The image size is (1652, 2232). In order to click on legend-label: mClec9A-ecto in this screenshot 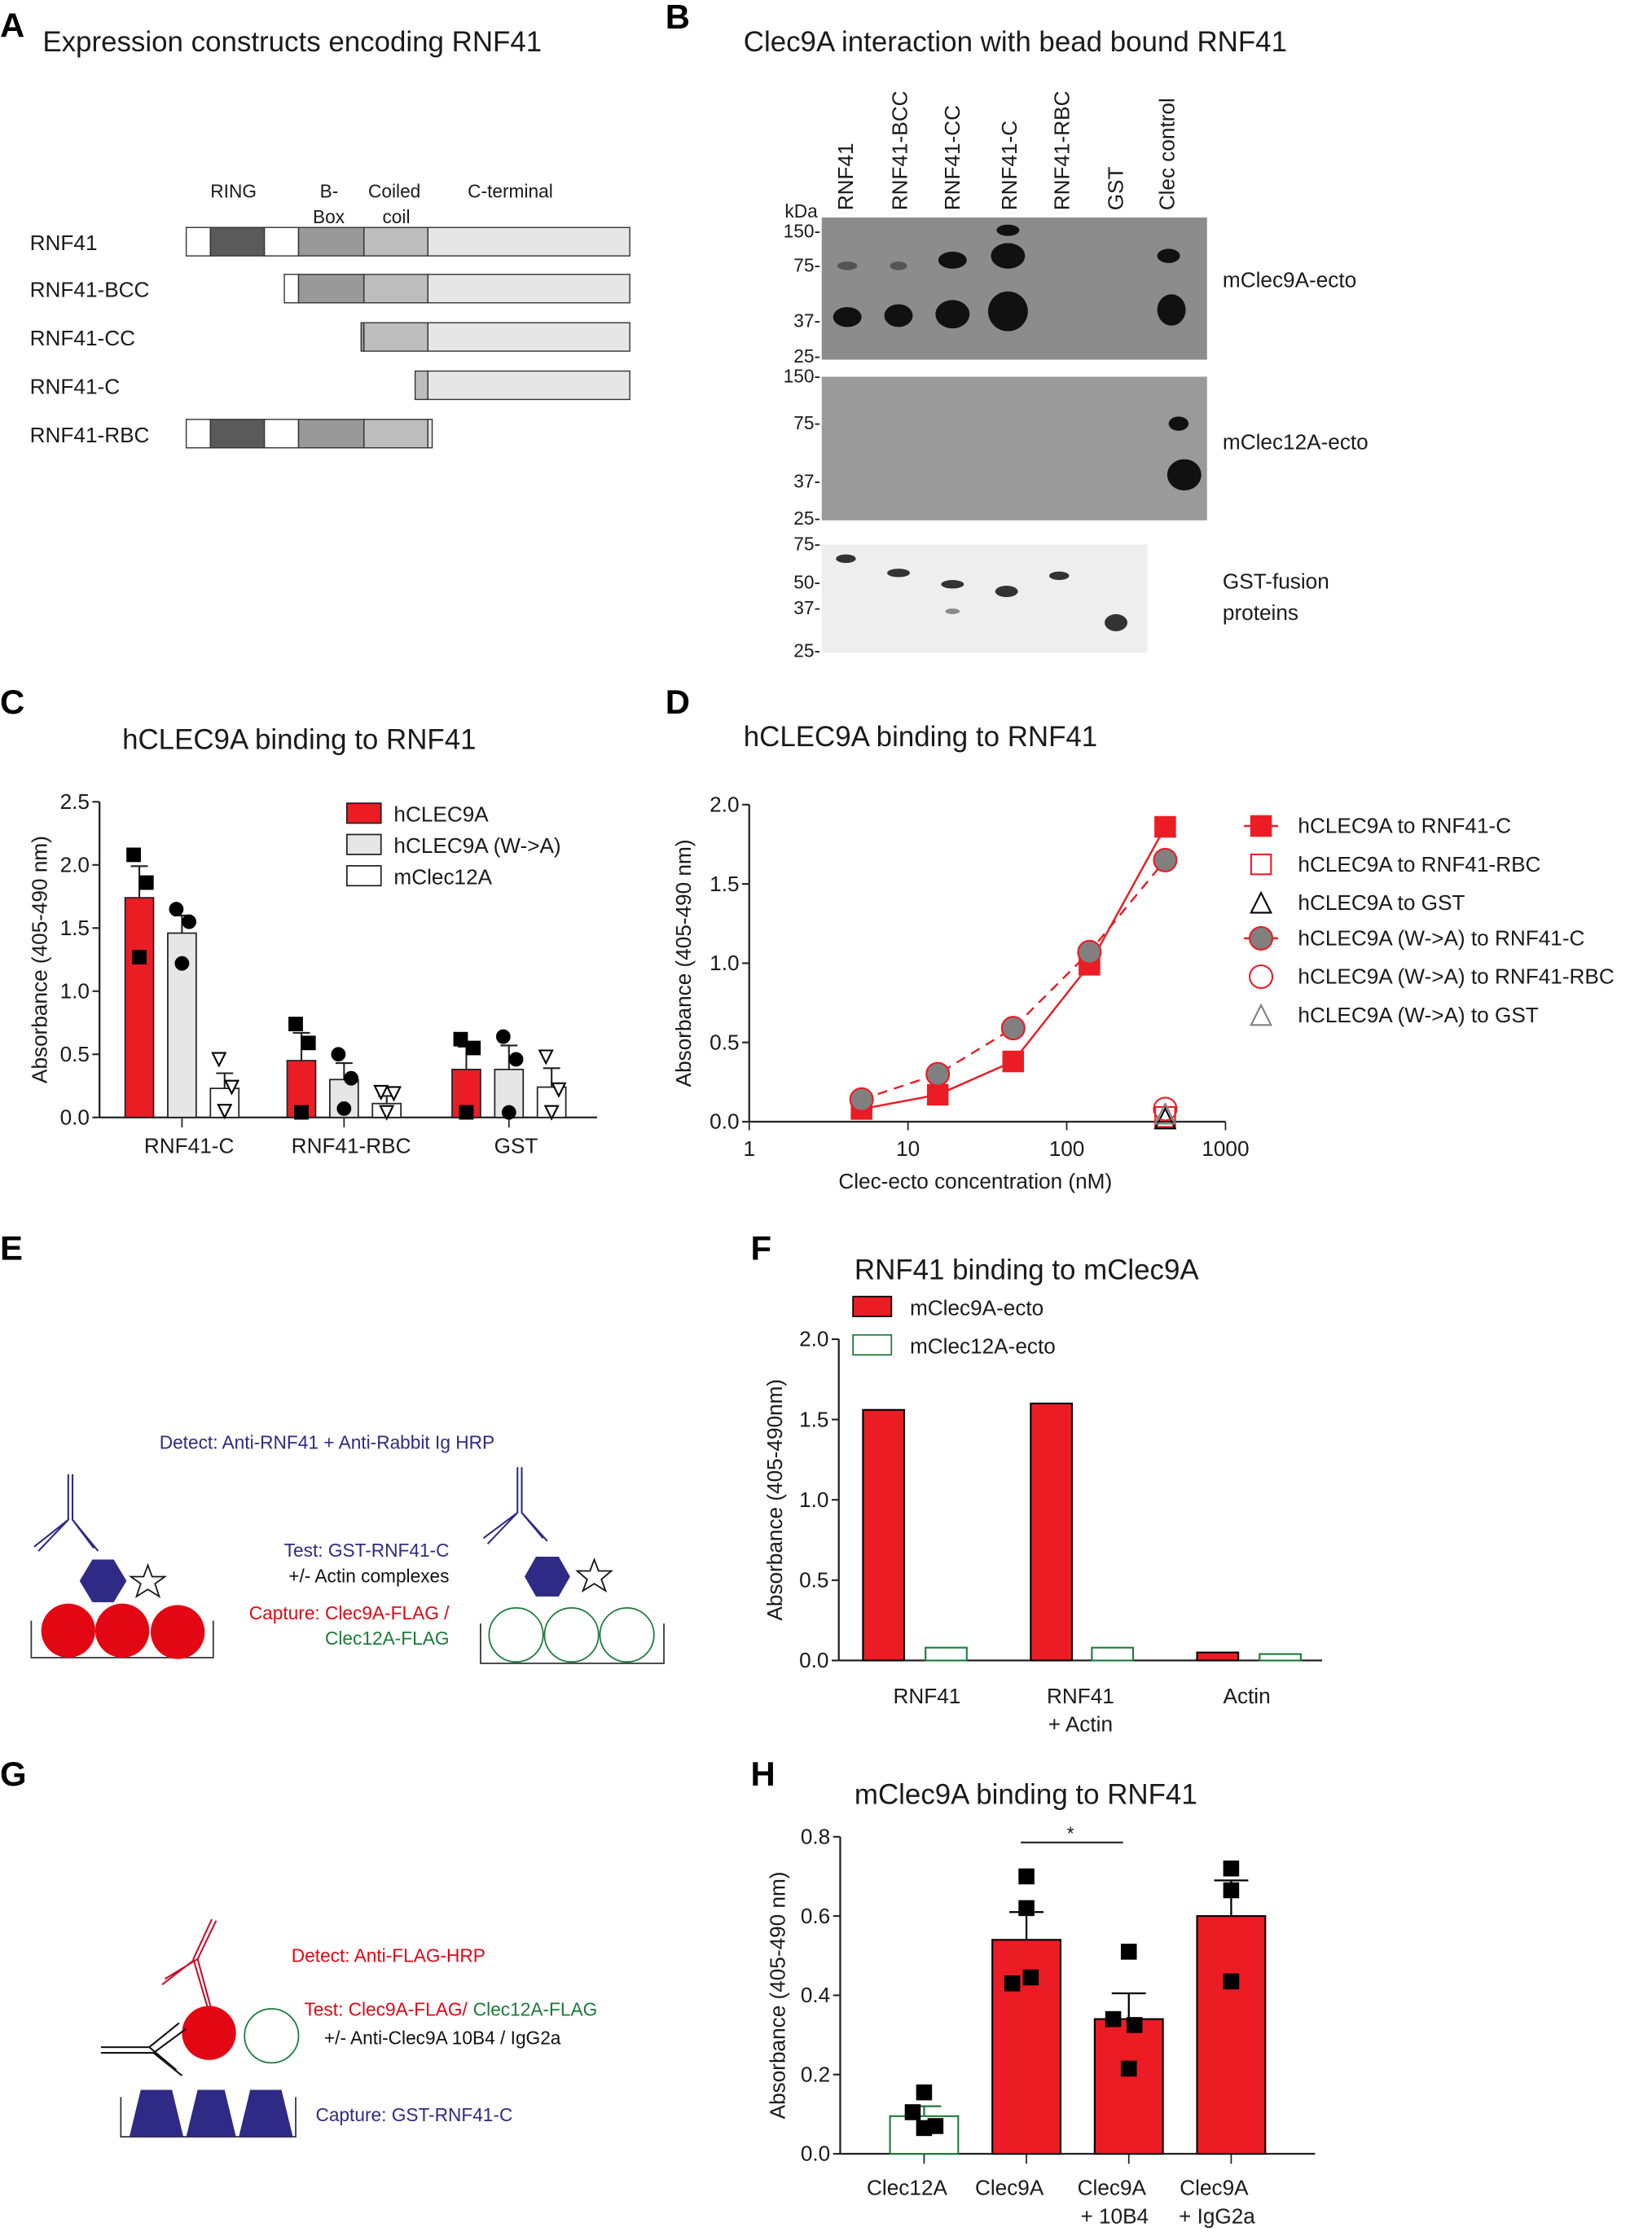, I will do `click(976, 1307)`.